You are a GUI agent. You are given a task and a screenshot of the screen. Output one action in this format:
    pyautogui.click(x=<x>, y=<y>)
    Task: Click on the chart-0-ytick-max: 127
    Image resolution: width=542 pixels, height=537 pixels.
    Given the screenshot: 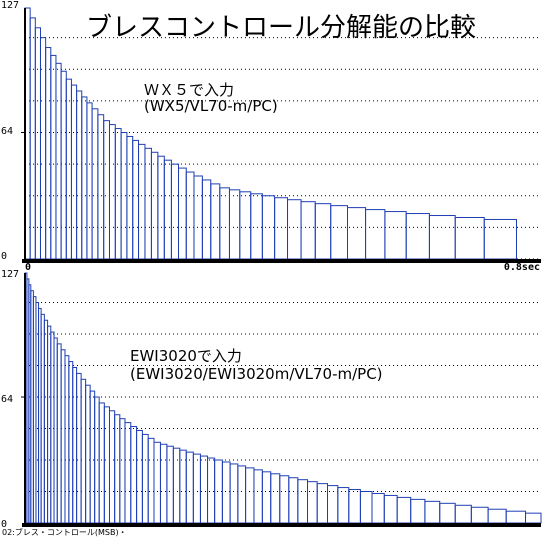 What is the action you would take?
    pyautogui.click(x=10, y=5)
    